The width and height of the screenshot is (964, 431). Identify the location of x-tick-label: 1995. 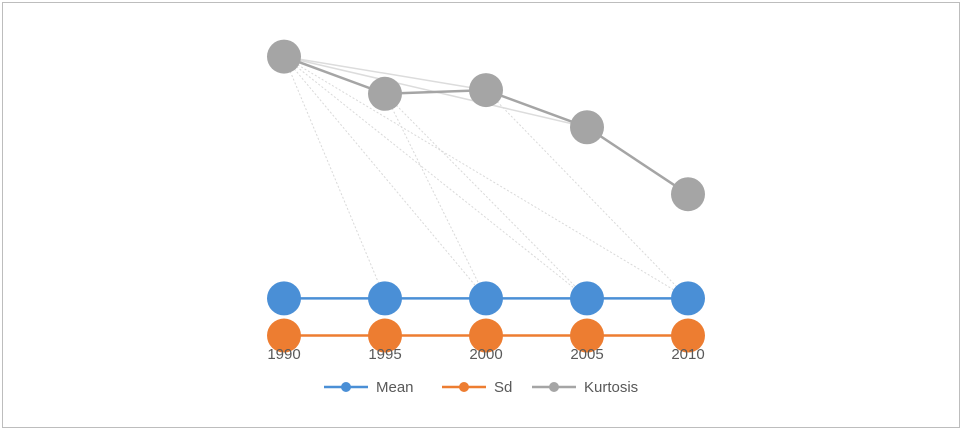
(384, 354).